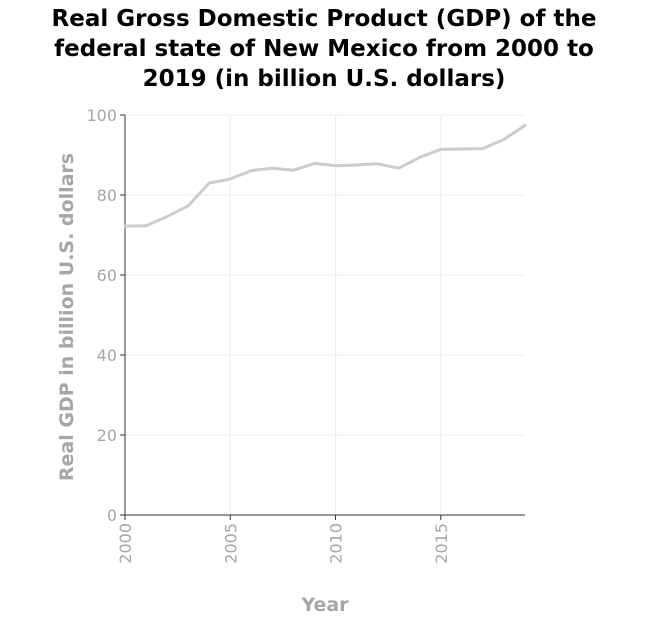 The width and height of the screenshot is (648, 626). I want to click on x-tick-label: 2000, so click(125, 543).